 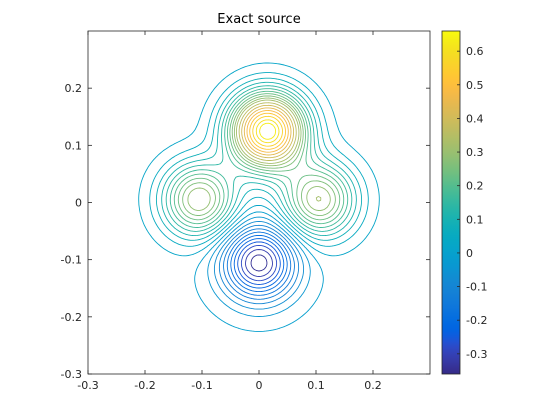 I want to click on chart-title: Exact source, so click(x=258, y=19).